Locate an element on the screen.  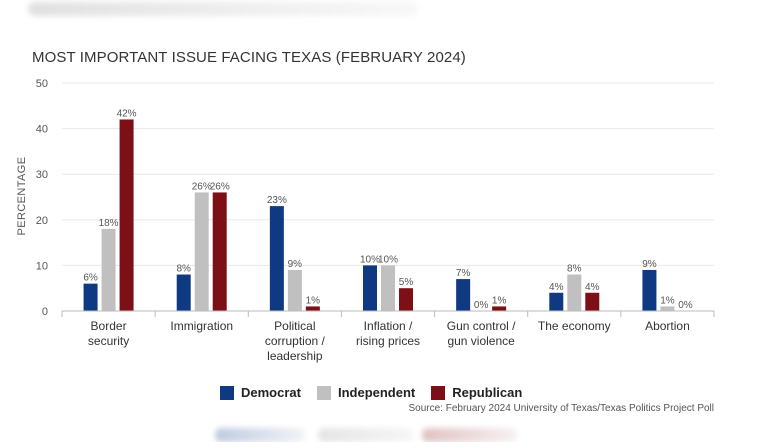
x-tick-label: rising prices is located at coordinates (388, 341).